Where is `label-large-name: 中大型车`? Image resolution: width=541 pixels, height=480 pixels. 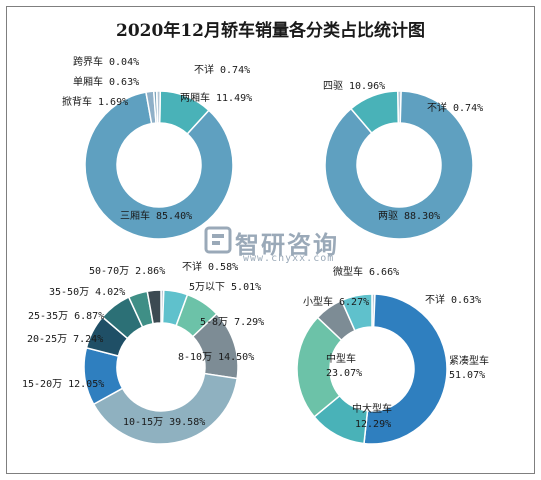
label-large-name: 中大型车 is located at coordinates (372, 408).